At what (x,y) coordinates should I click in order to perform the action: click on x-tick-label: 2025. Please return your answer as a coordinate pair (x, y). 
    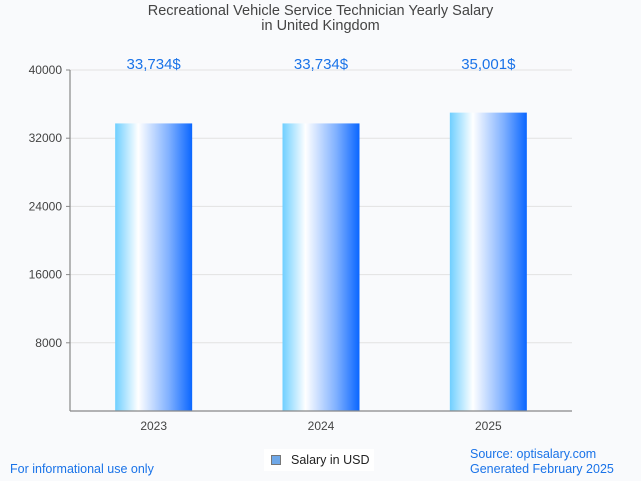
    Looking at the image, I should click on (488, 426).